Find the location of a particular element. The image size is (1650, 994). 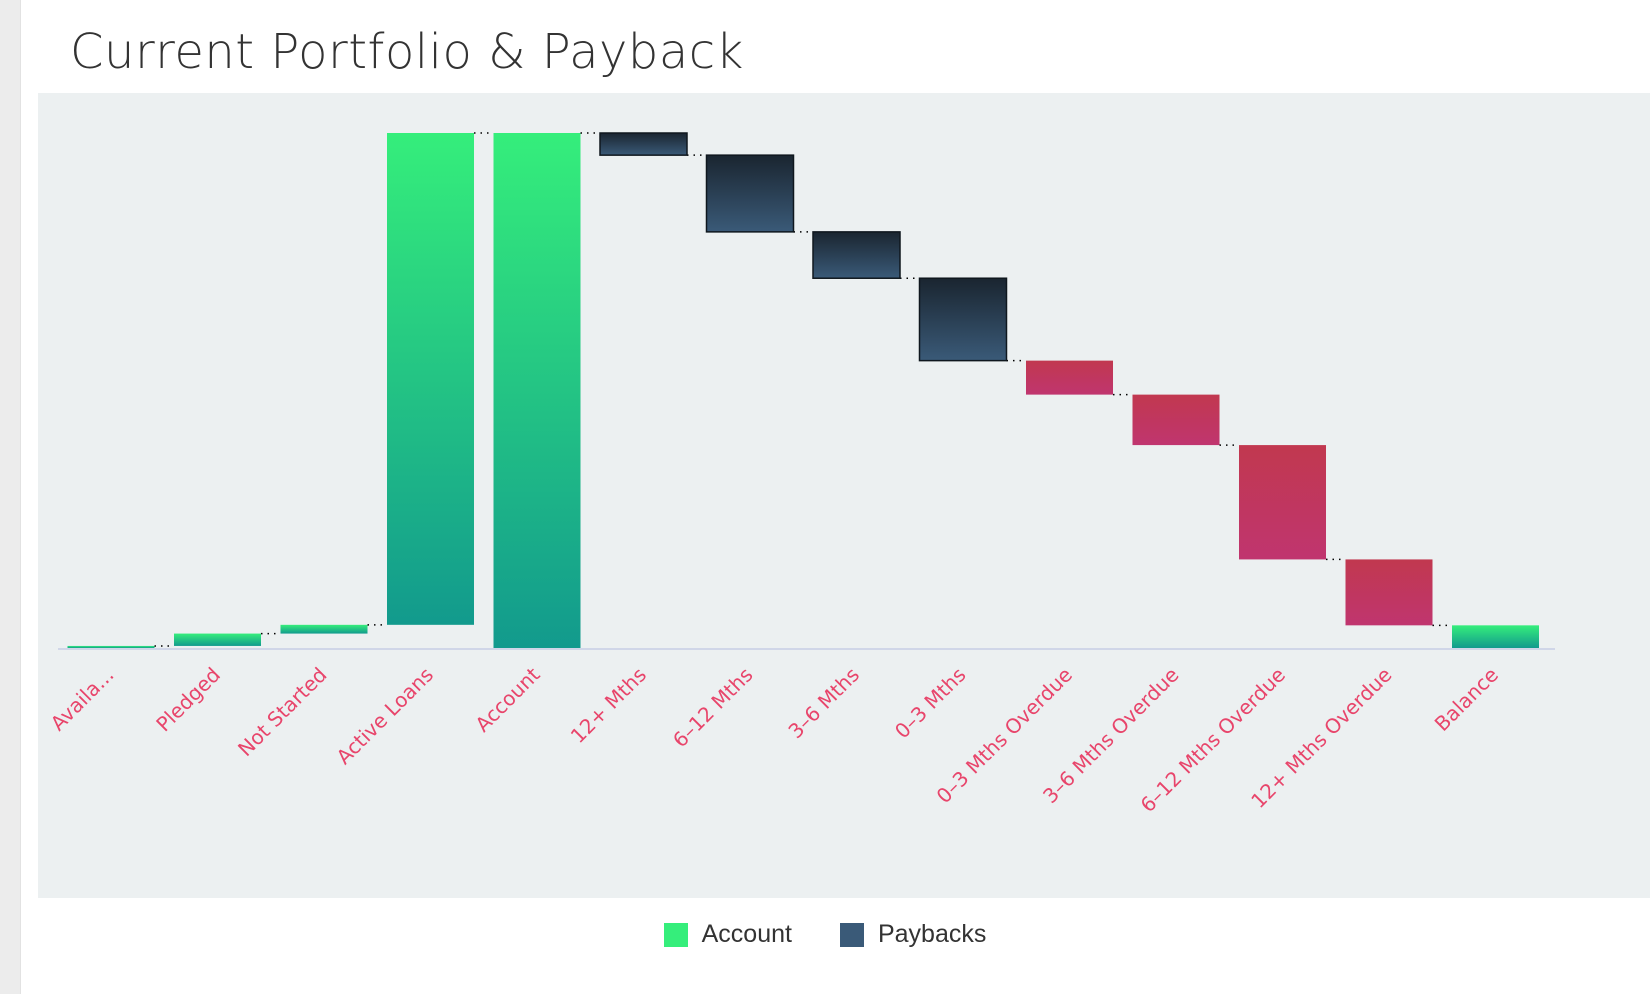

bar-0-3-mths is located at coordinates (963, 319).